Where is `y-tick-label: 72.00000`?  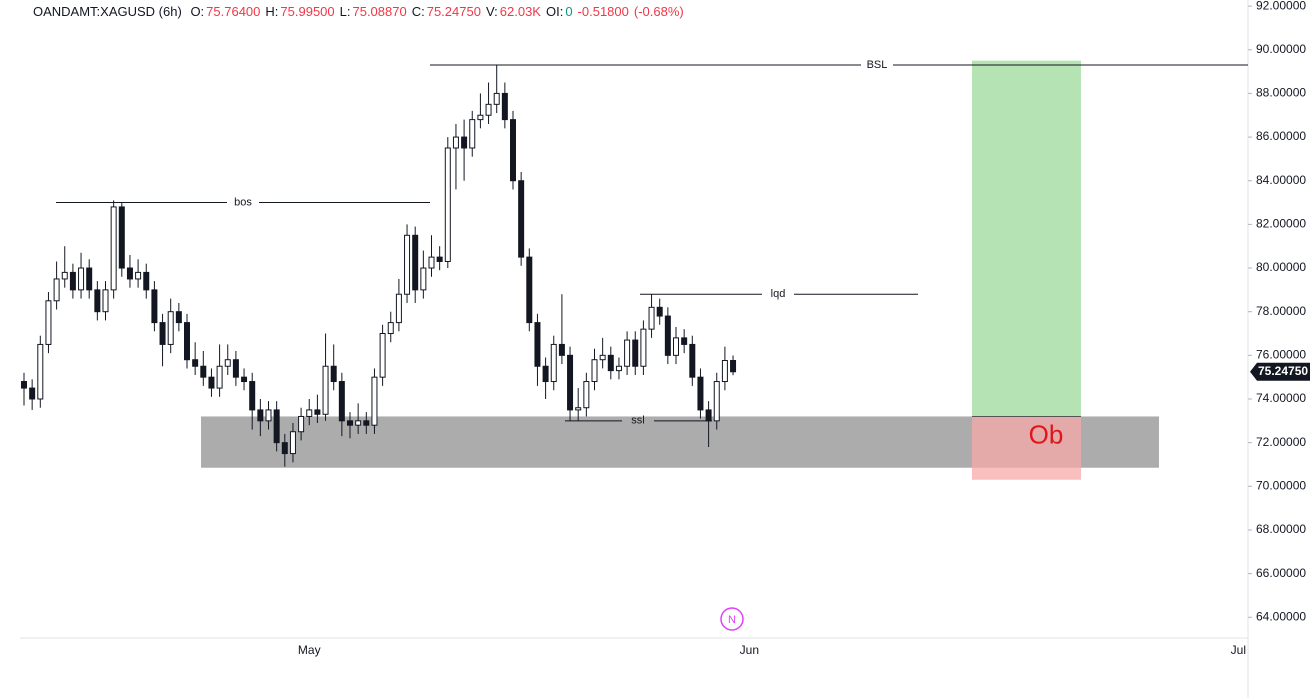
y-tick-label: 72.00000 is located at coordinates (1281, 442).